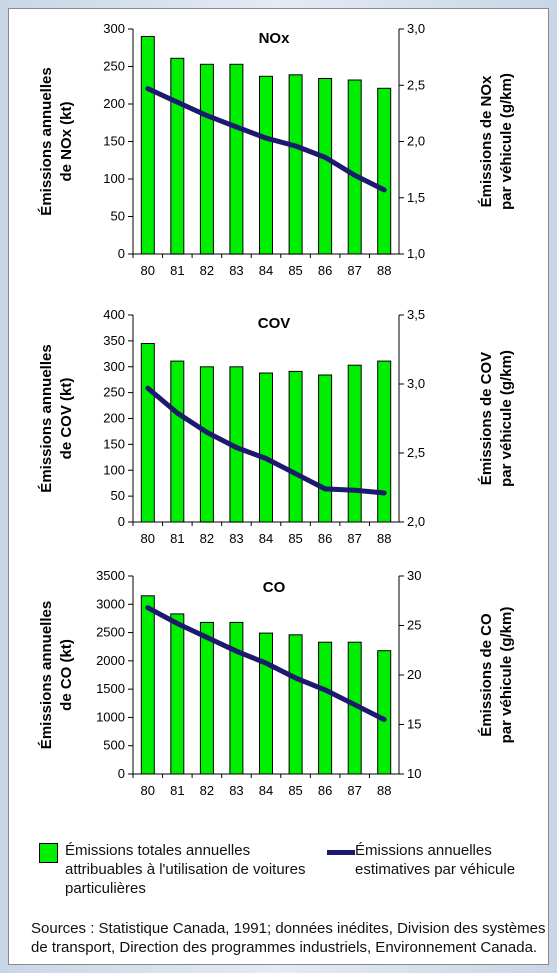 The image size is (557, 973). What do you see at coordinates (486, 675) in the screenshot?
I see `y-right-label-line: Émissions de CO` at bounding box center [486, 675].